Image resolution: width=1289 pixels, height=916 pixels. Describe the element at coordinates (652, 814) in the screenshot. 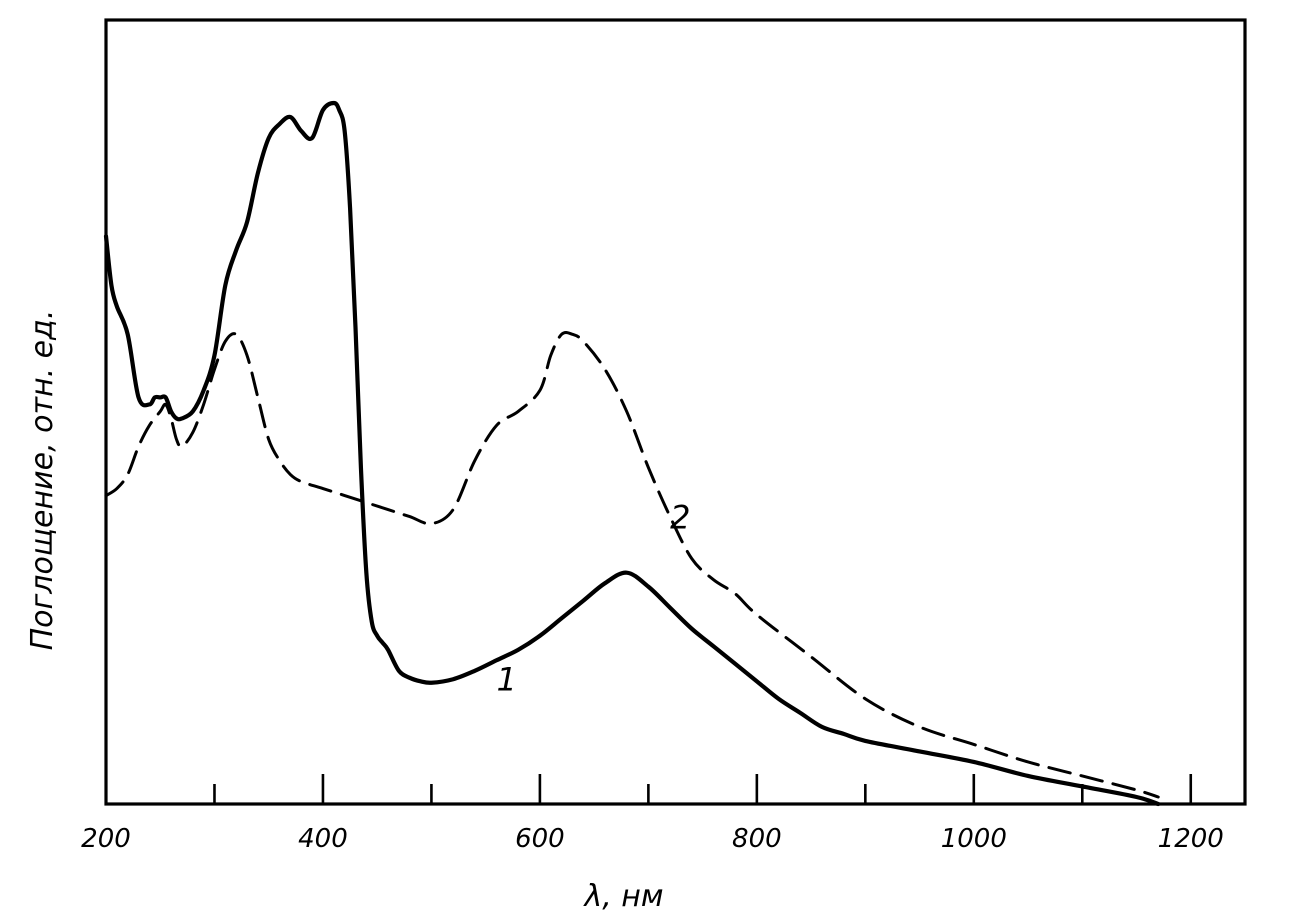

I see `x-axis-ticks: 200 400 600 800 1000 1200` at that location.